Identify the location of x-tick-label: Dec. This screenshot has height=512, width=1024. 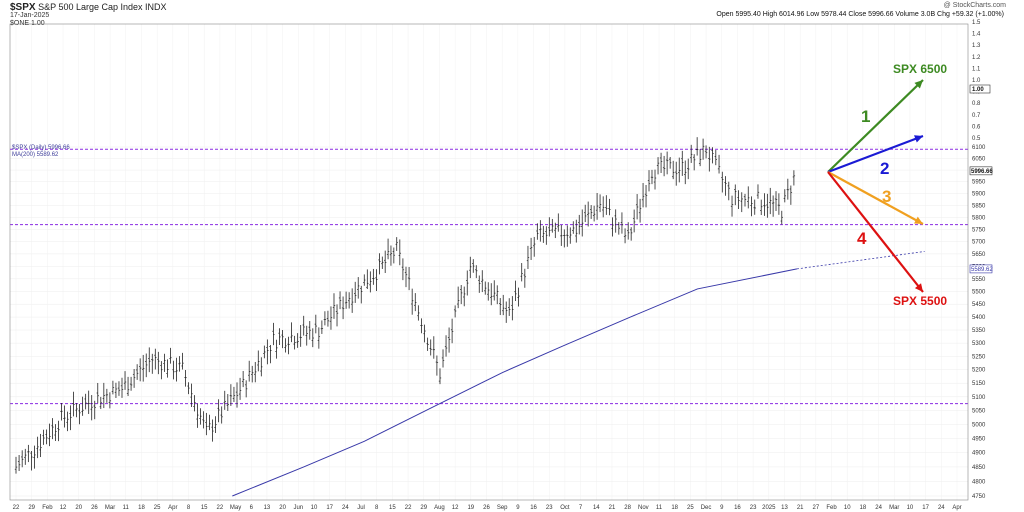
(706, 508).